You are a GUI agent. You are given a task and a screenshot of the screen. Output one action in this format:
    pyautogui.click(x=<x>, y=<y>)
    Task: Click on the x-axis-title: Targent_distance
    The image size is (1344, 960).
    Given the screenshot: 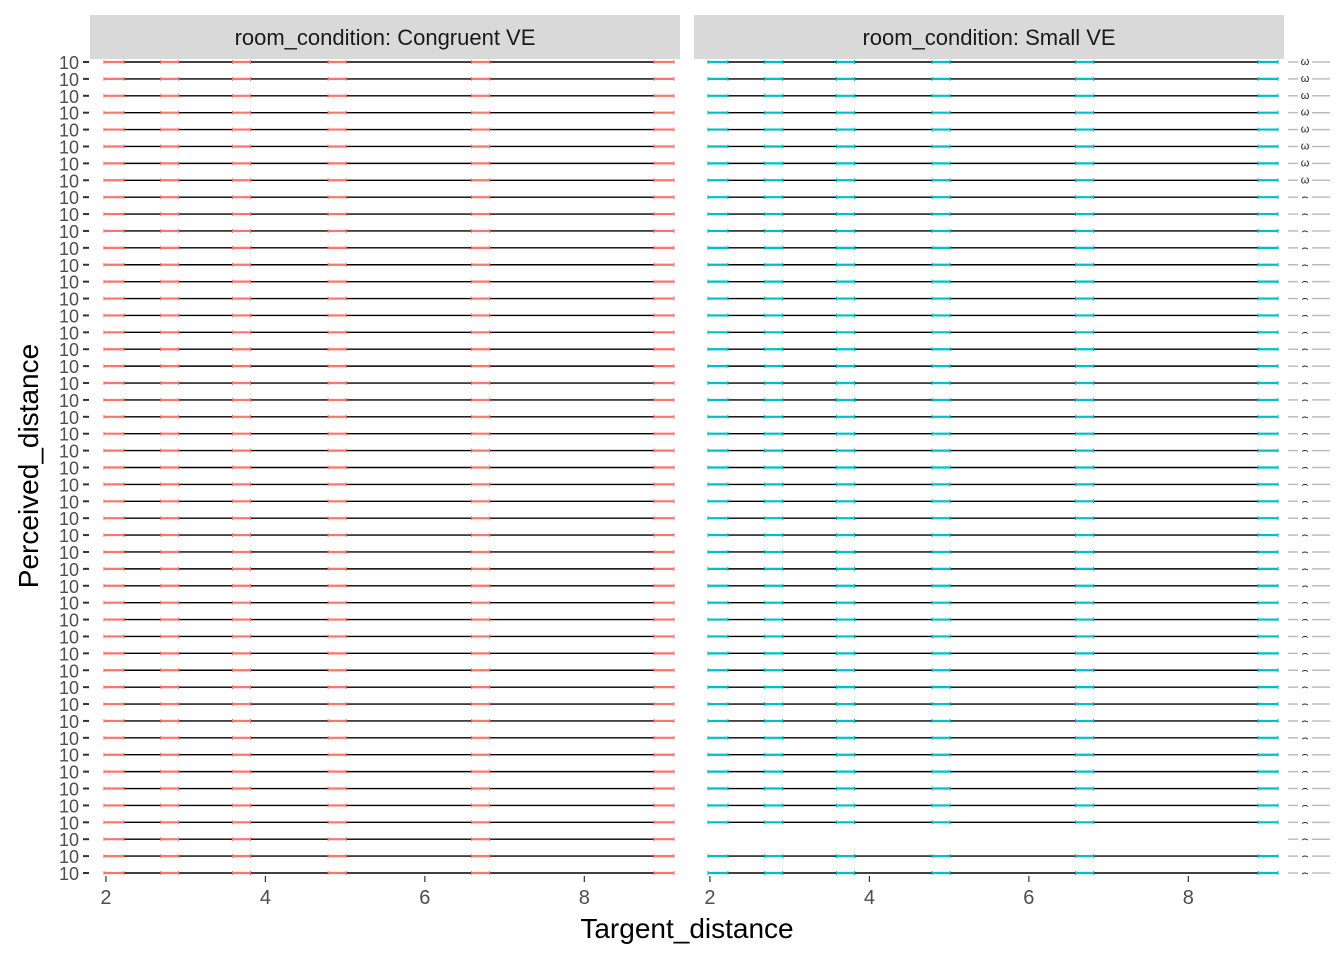 What is the action you would take?
    pyautogui.click(x=686, y=928)
    